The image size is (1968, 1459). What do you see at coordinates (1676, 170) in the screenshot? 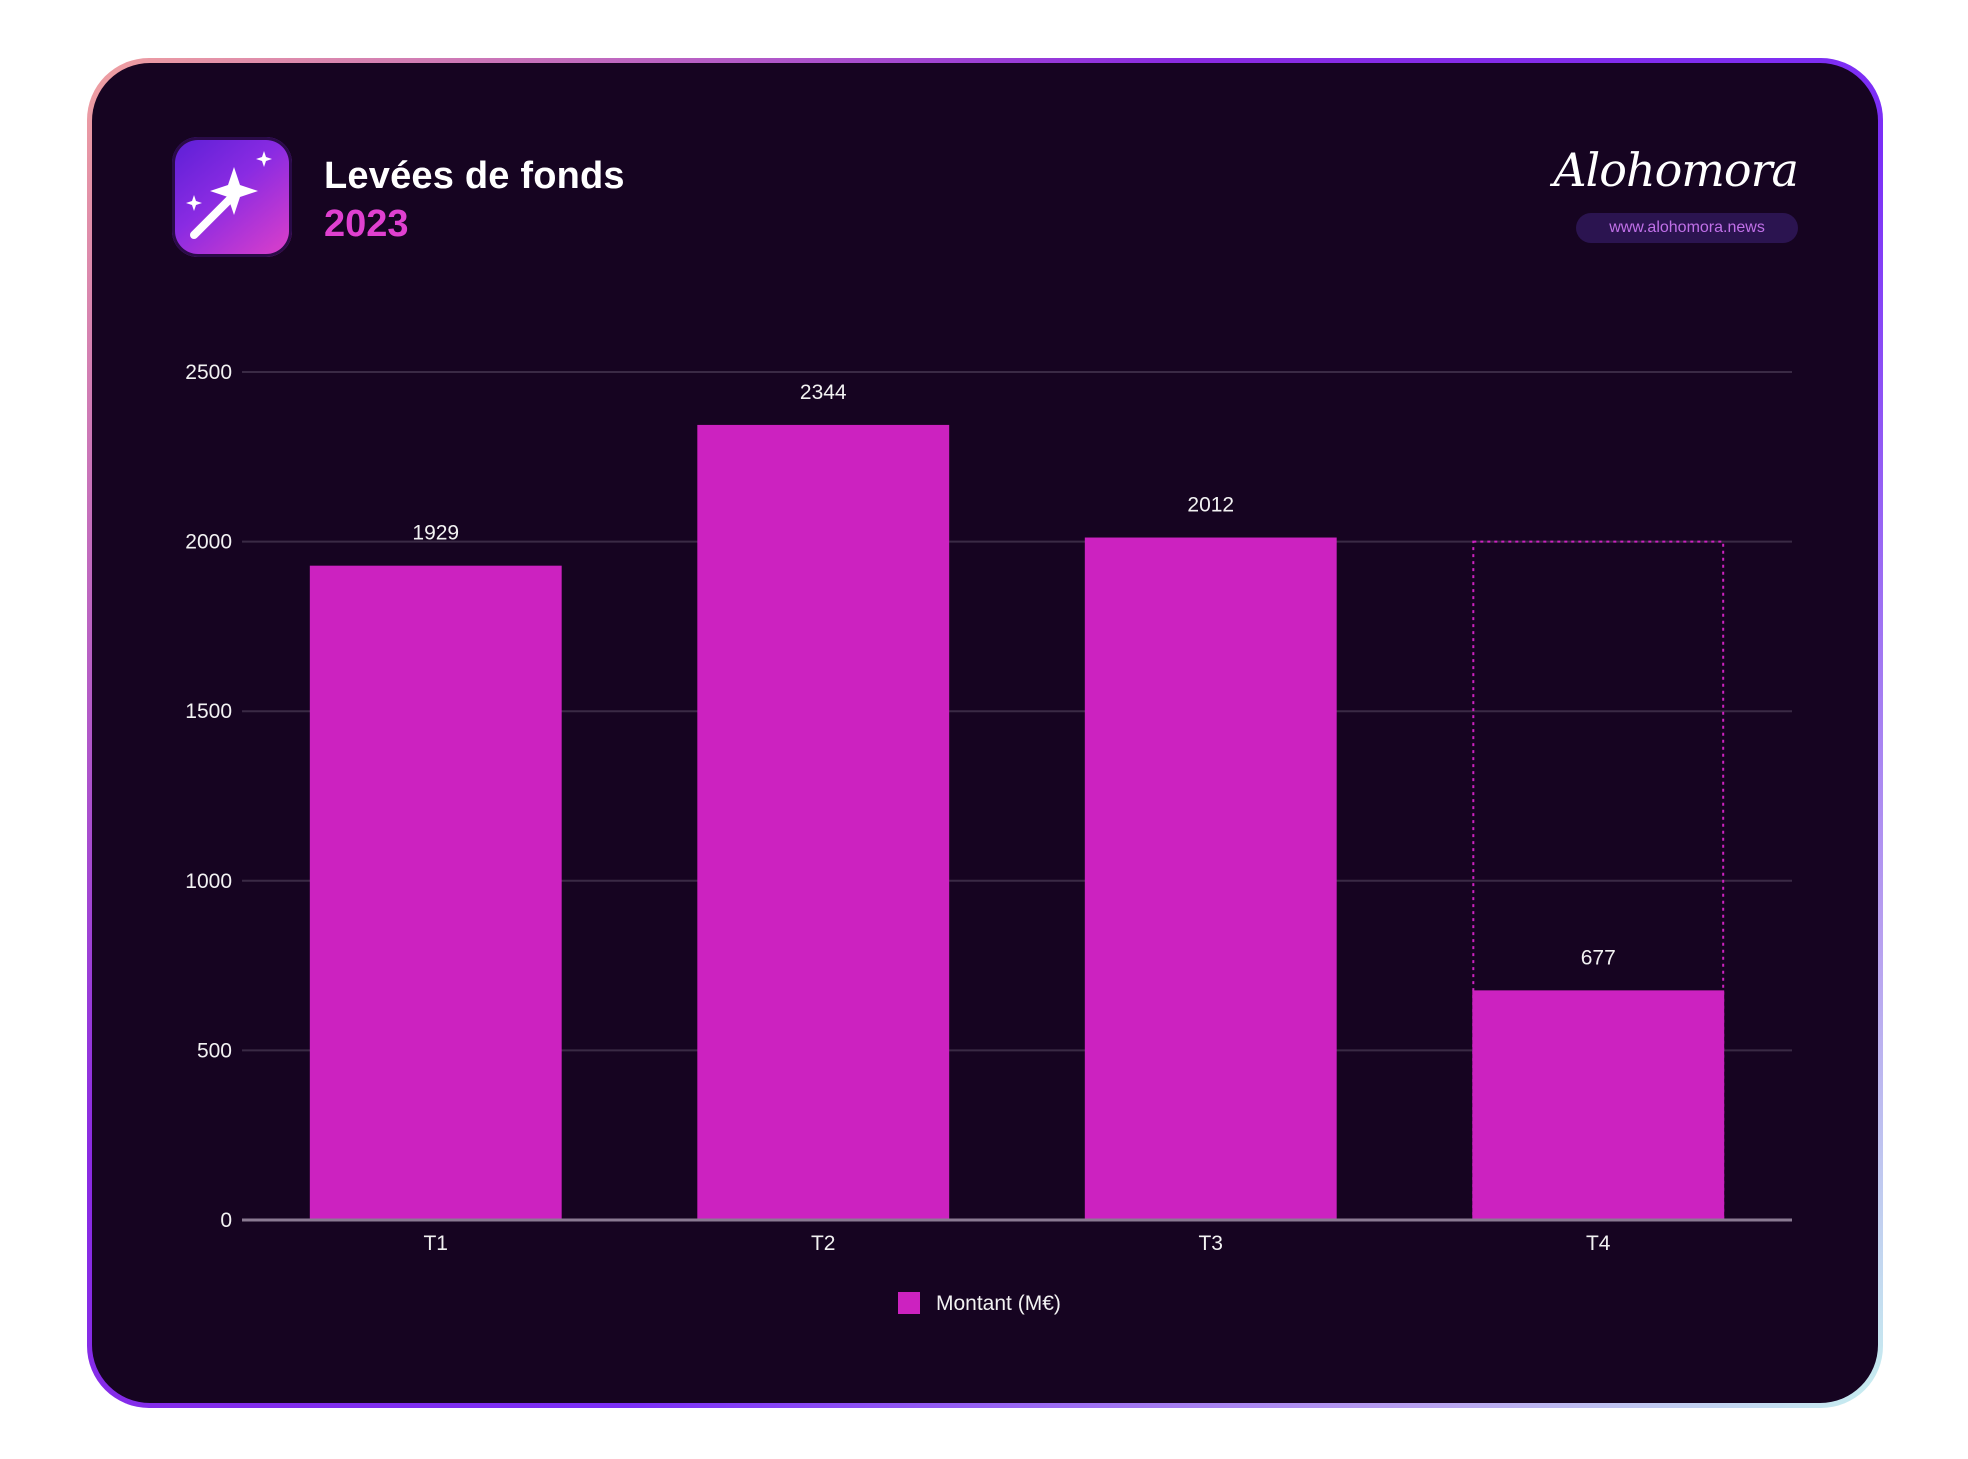
I see `brand-logo: Alohomora` at bounding box center [1676, 170].